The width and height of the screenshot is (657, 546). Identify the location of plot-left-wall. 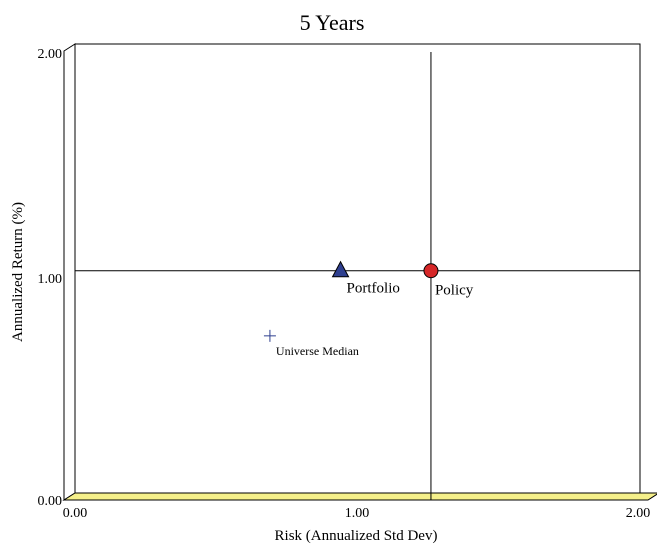
(69, 272).